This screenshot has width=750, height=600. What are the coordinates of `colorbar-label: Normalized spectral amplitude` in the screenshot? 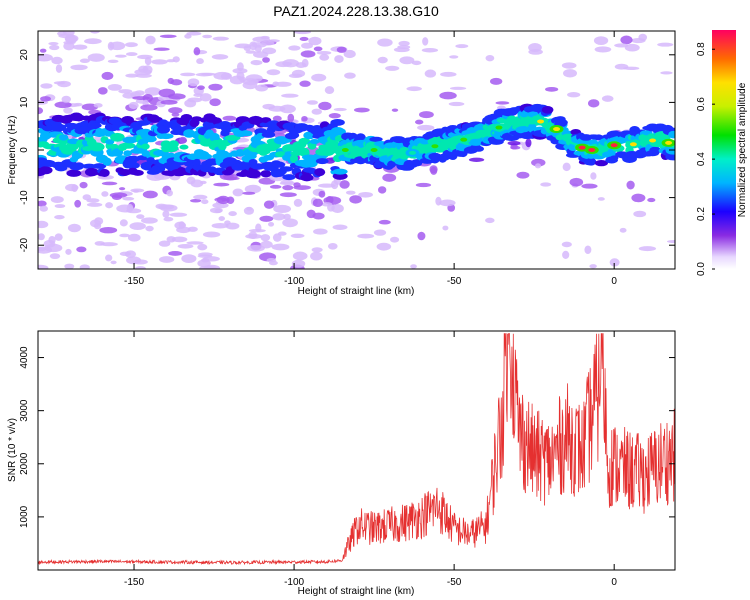 It's located at (742, 149).